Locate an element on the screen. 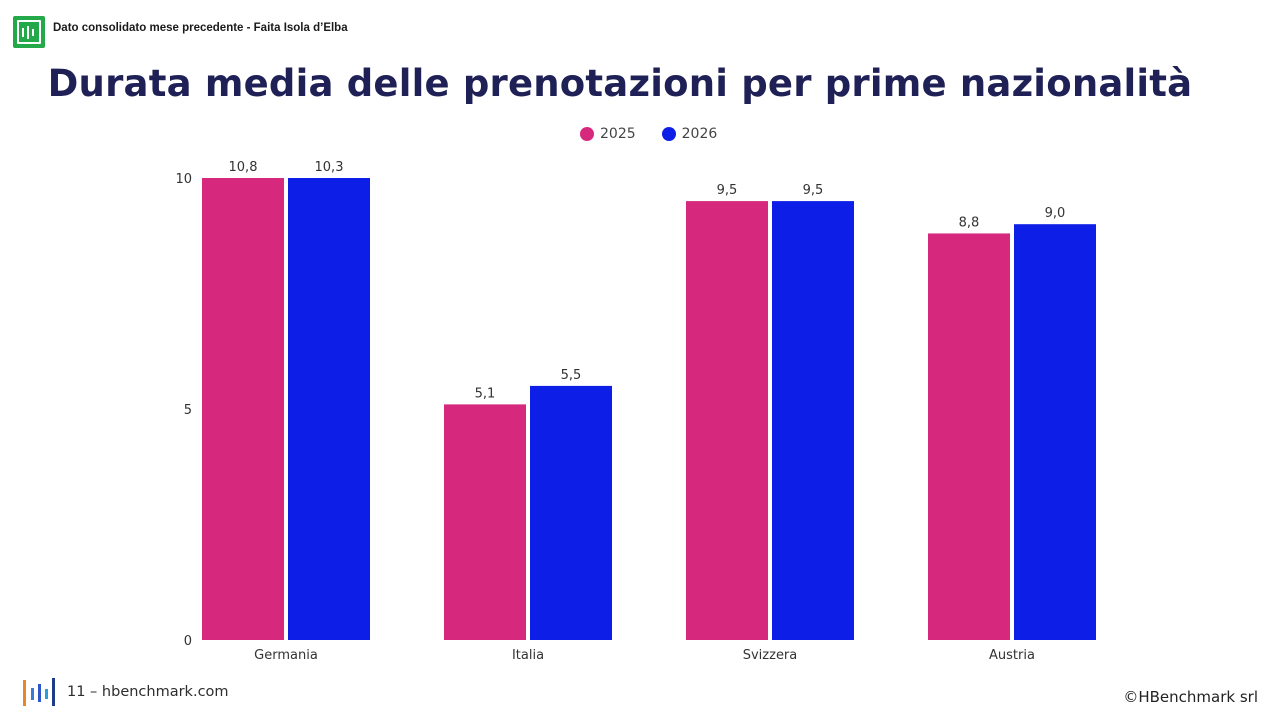 The height and width of the screenshot is (720, 1280). legend-swatch-2025 is located at coordinates (587, 134).